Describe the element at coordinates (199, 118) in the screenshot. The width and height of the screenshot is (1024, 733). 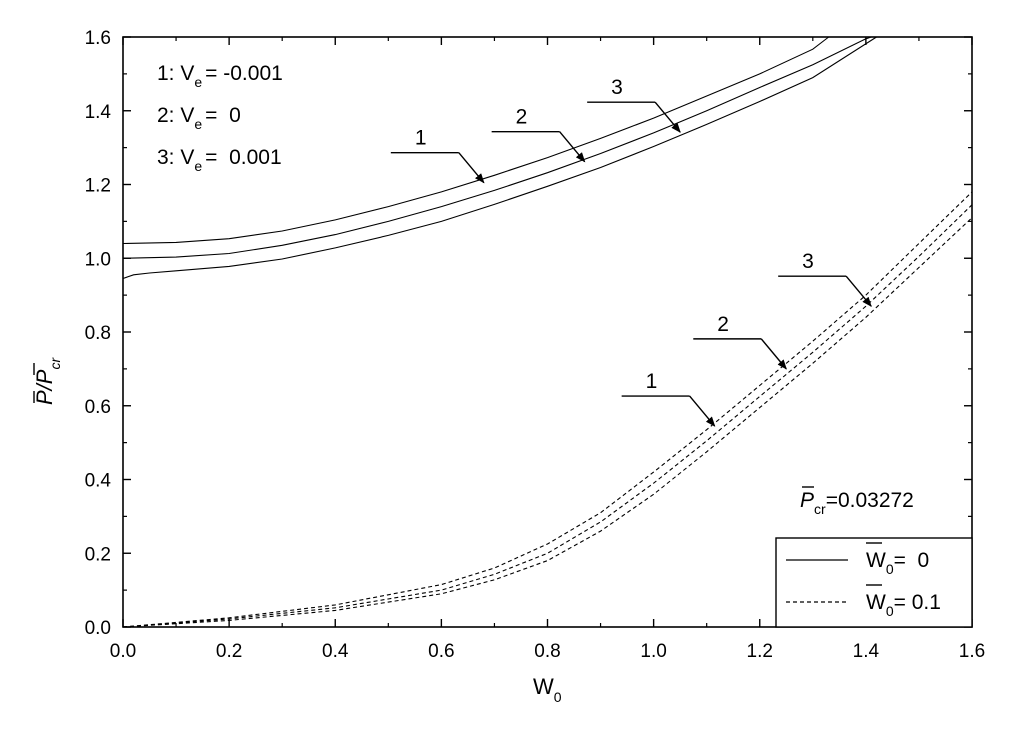
I see `ve-label-2: 2: Ve = 0` at that location.